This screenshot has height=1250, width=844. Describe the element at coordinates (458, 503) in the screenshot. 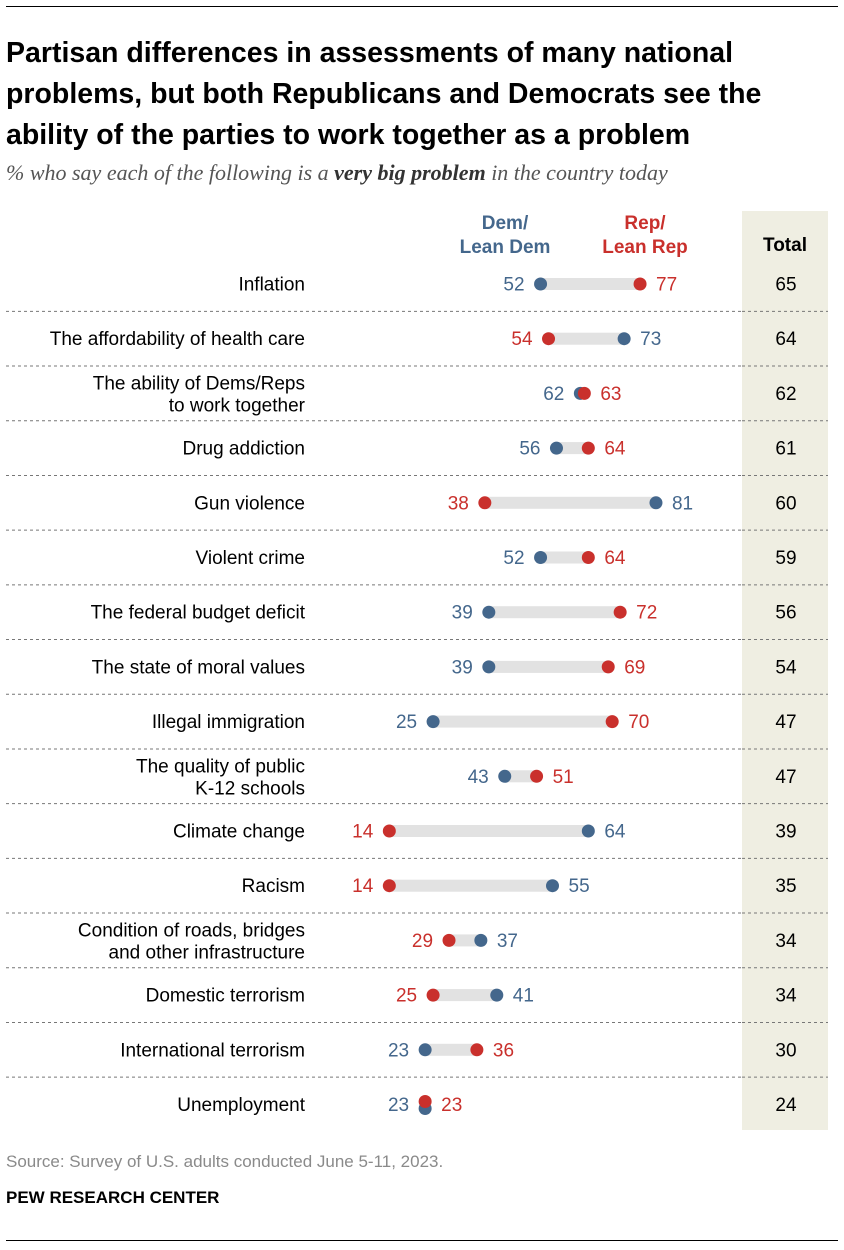

I see `rep-value: 38` at that location.